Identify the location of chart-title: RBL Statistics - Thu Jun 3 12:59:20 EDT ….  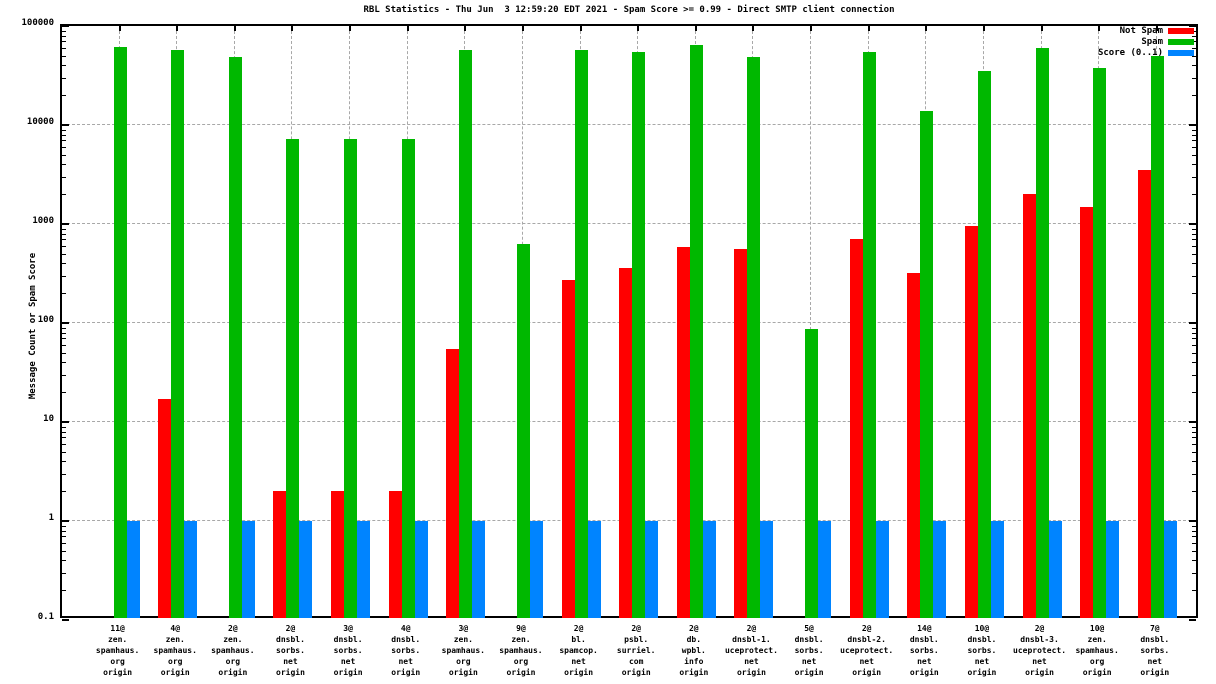
(629, 10).